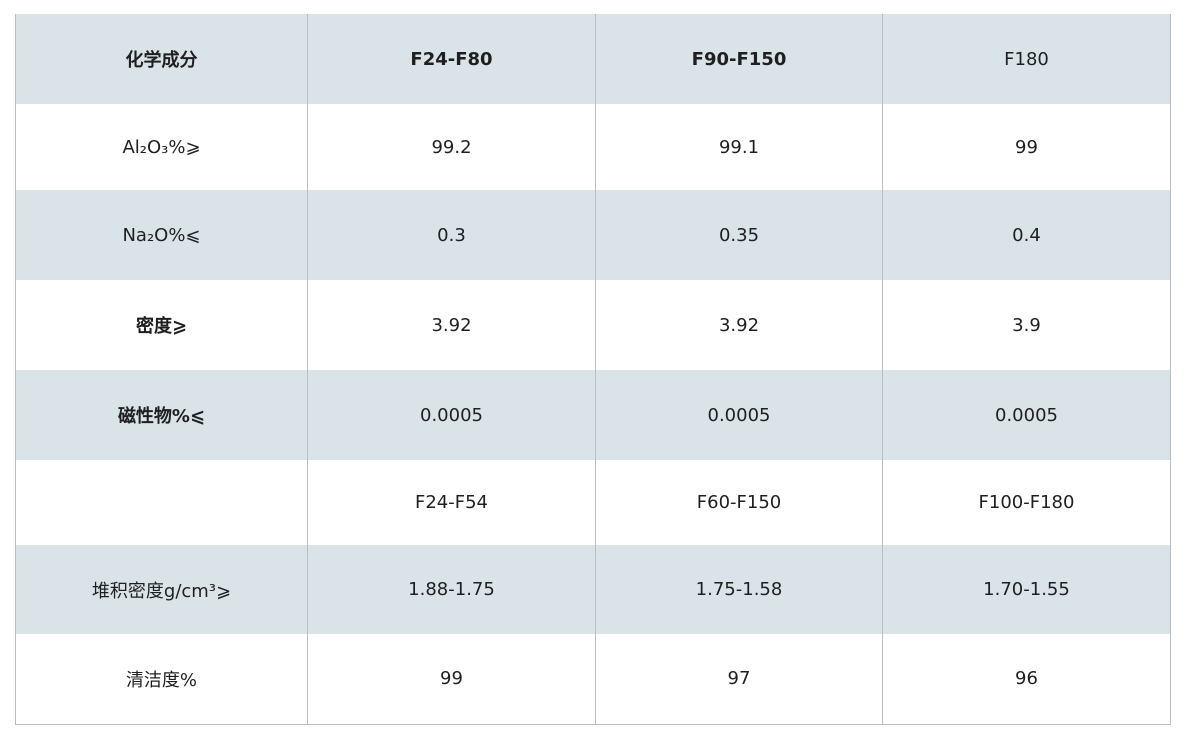  Describe the element at coordinates (739, 147) in the screenshot. I see `table-cell: 99.1` at that location.